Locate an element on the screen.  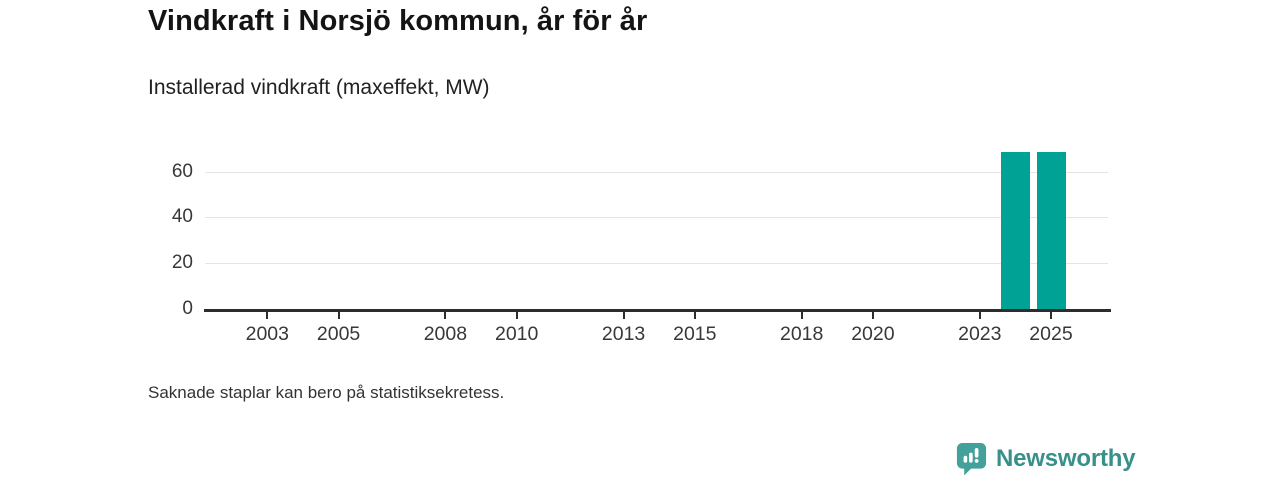
x-tick-label-2010: 2010 is located at coordinates (516, 334).